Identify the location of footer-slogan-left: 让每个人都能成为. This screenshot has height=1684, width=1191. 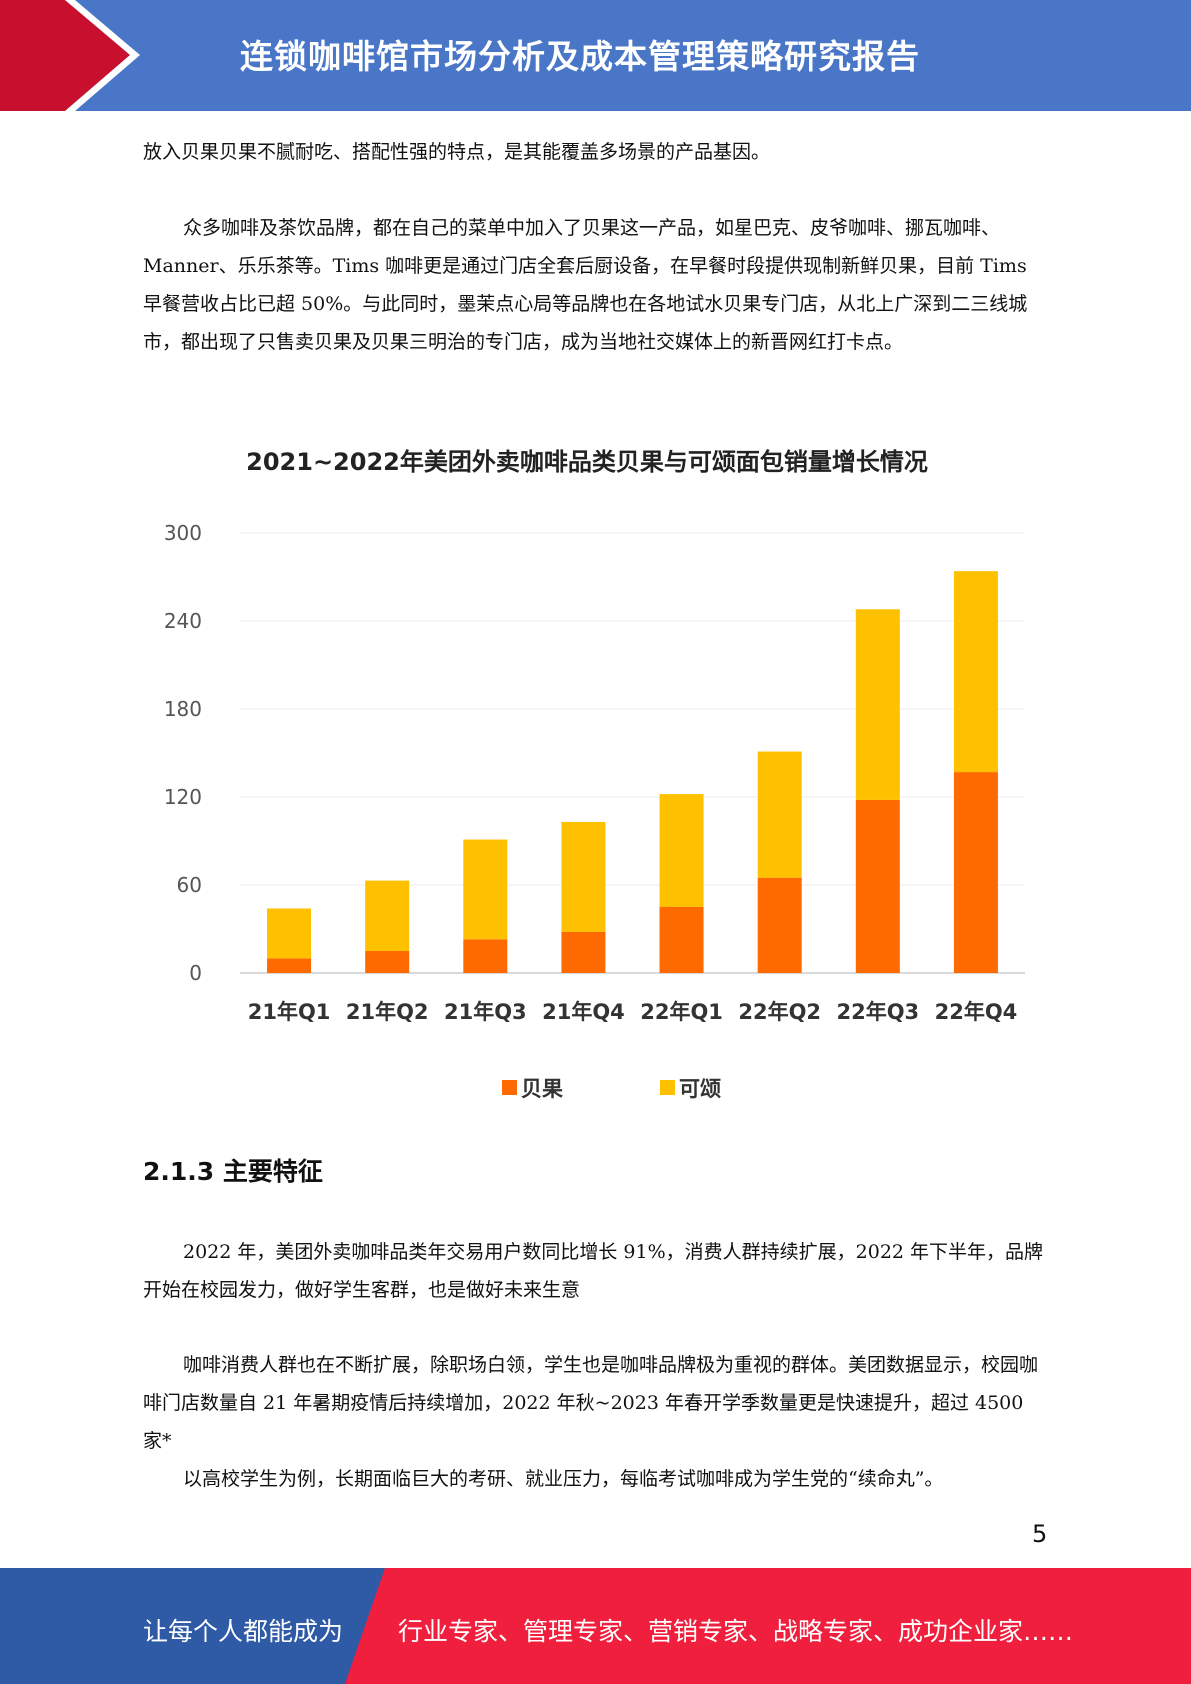
(243, 1631).